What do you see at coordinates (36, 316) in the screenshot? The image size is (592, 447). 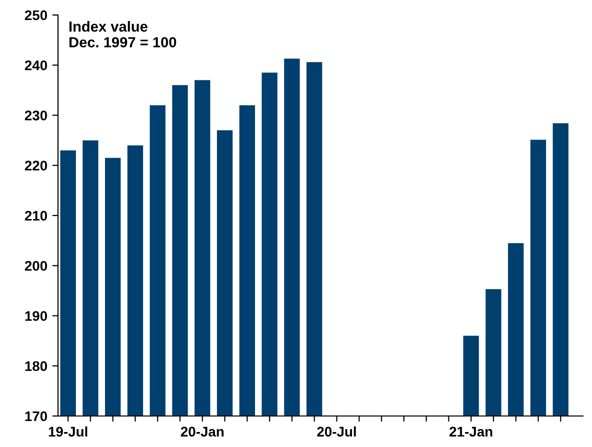 I see `y-tick-label: 190` at bounding box center [36, 316].